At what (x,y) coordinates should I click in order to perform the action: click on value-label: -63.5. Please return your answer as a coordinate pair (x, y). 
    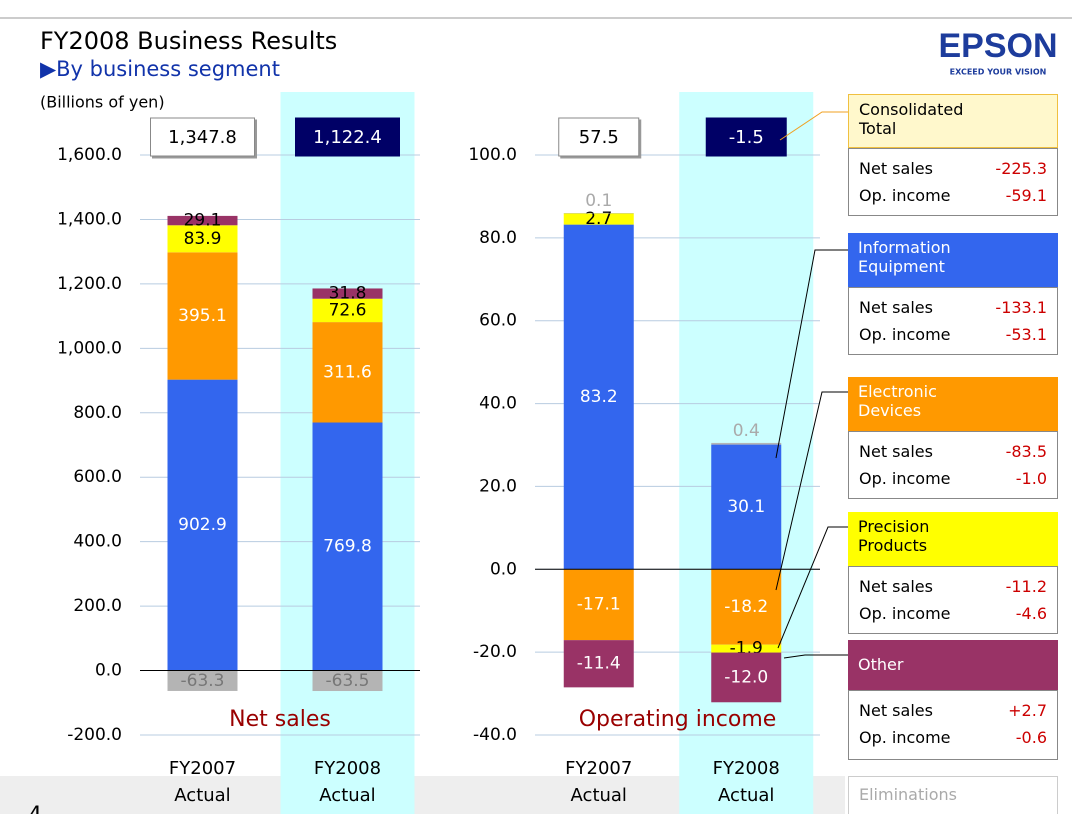
    Looking at the image, I should click on (348, 681).